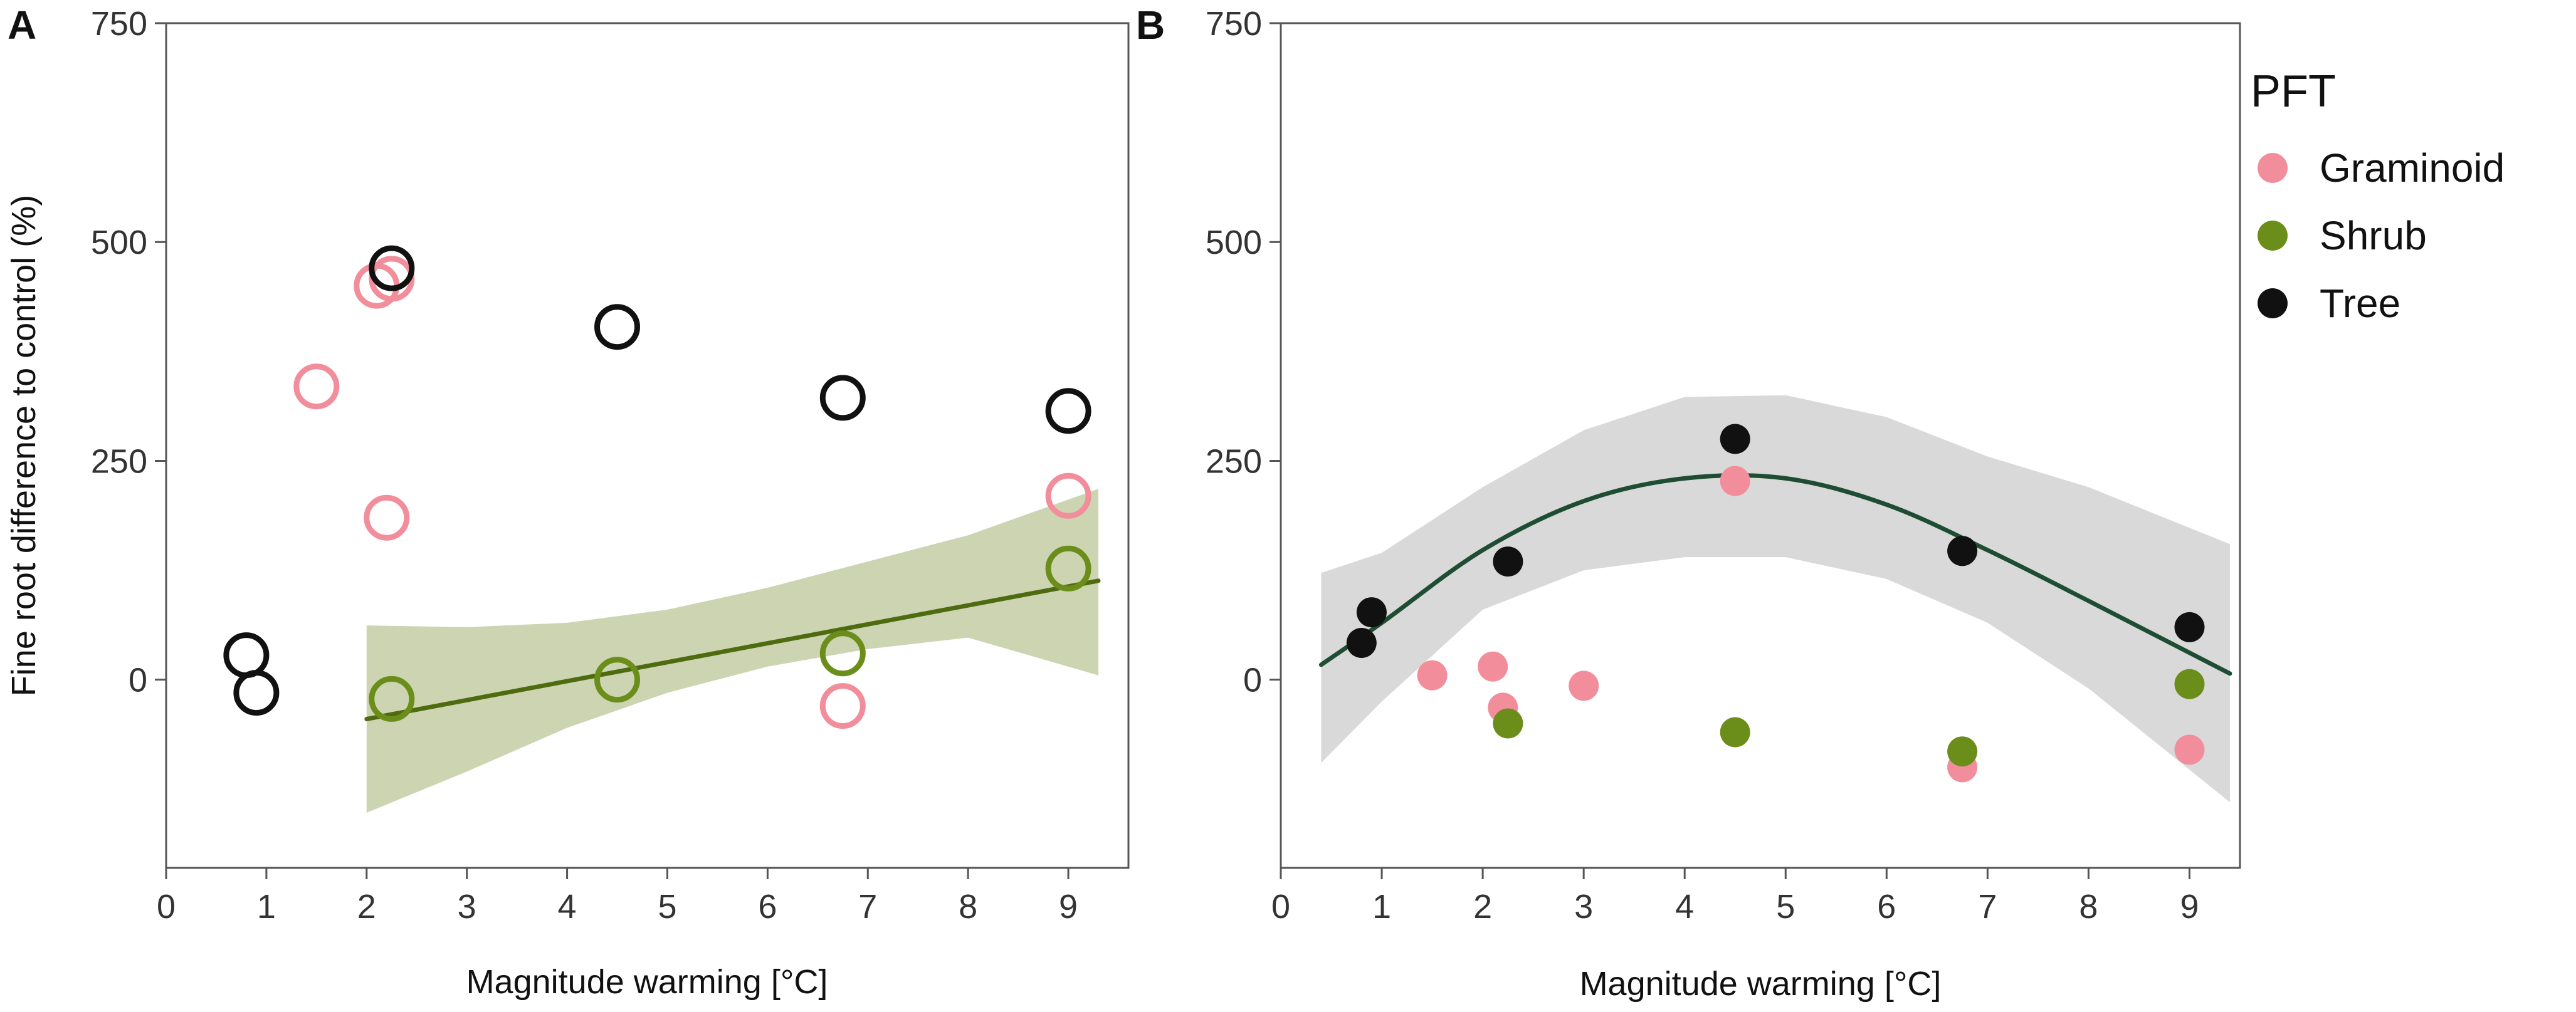  What do you see at coordinates (119, 243) in the screenshot?
I see `panel-a-y-tick-label: 500` at bounding box center [119, 243].